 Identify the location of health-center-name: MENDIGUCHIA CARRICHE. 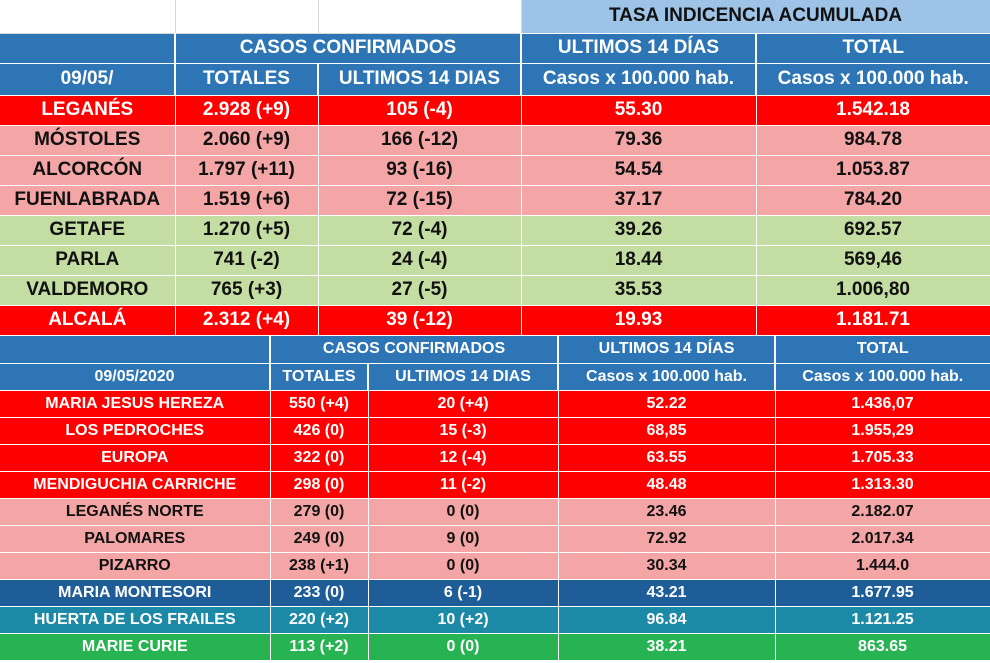
(135, 485).